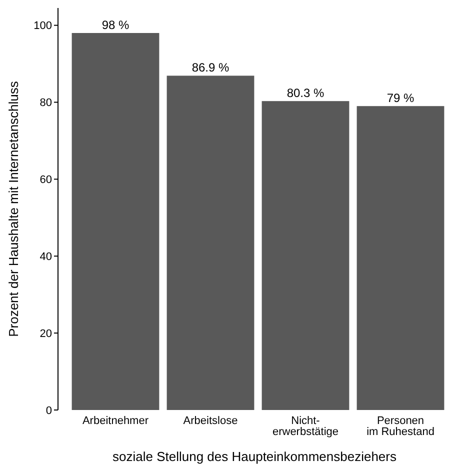  What do you see at coordinates (305, 426) in the screenshot?
I see `x-tick-label: Nicht- erwerbstätige` at bounding box center [305, 426].